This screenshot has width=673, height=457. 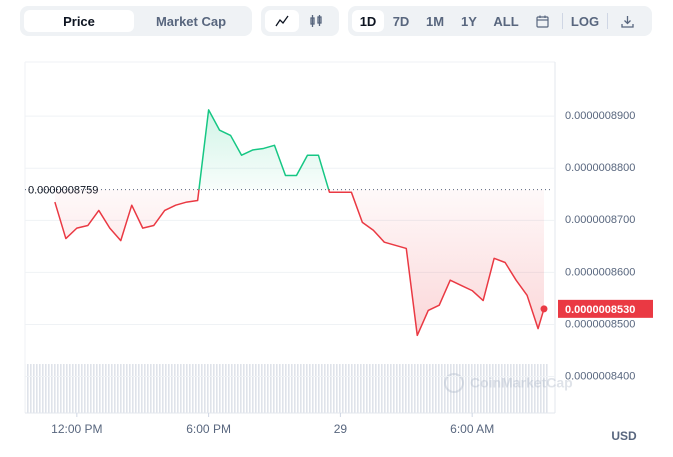 I want to click on line-chart-button, so click(x=282, y=21).